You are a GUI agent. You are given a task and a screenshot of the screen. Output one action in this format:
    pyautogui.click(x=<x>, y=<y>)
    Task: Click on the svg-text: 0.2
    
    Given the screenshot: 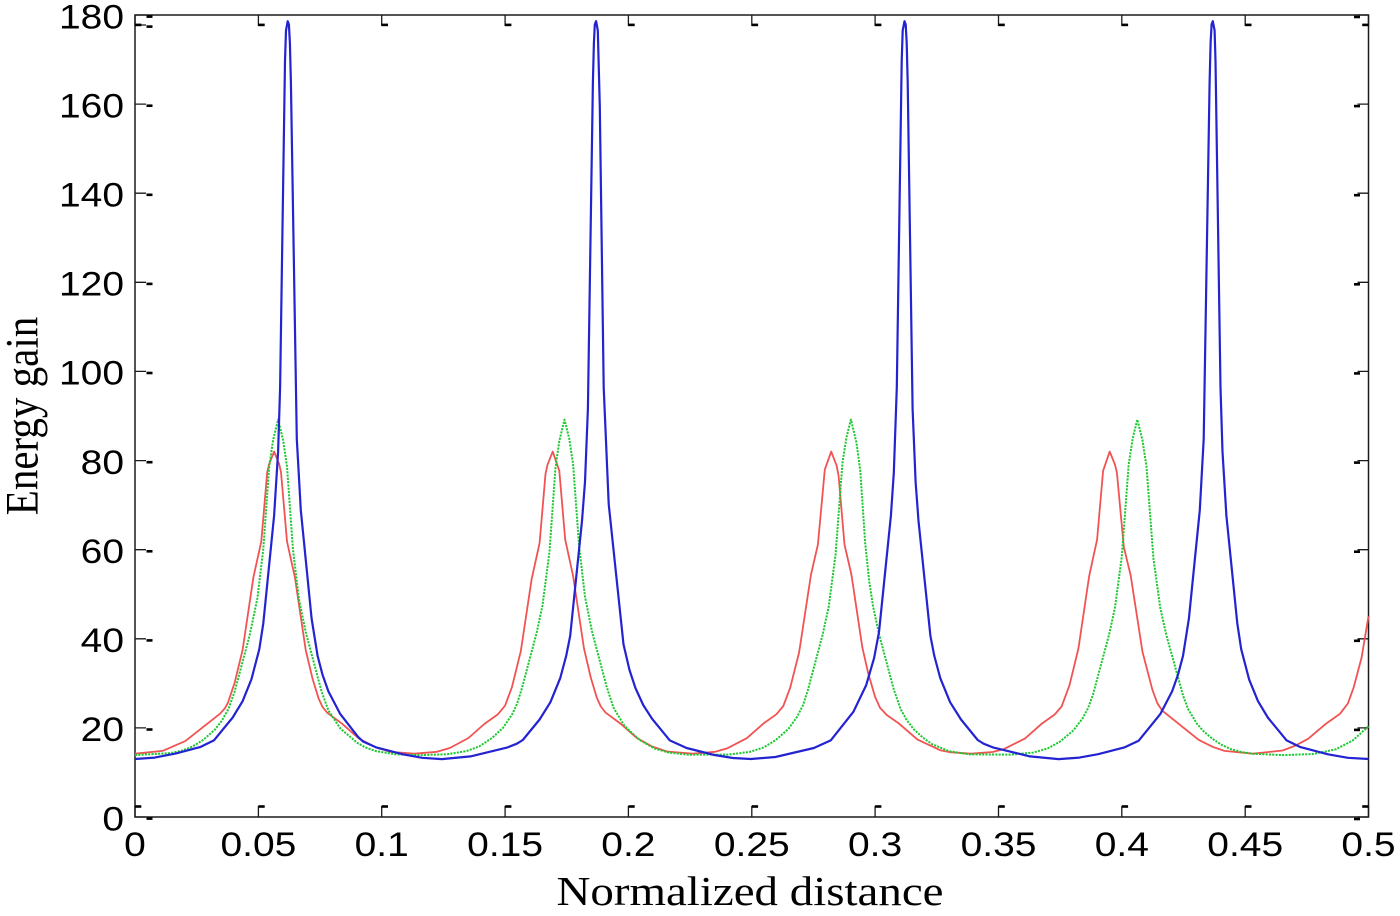 What is the action you would take?
    pyautogui.click(x=628, y=844)
    